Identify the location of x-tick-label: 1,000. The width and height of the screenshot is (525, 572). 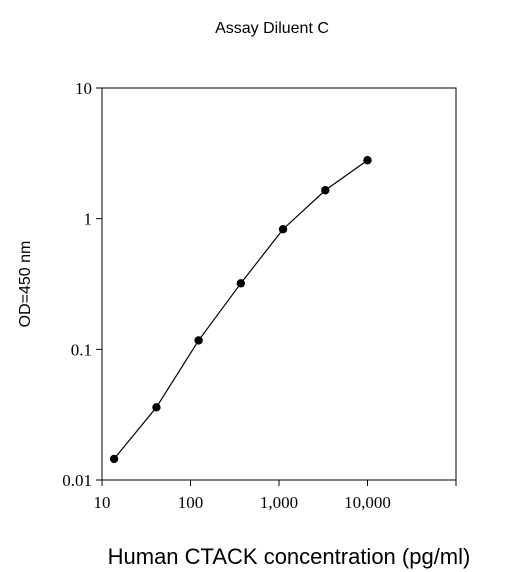
(279, 502).